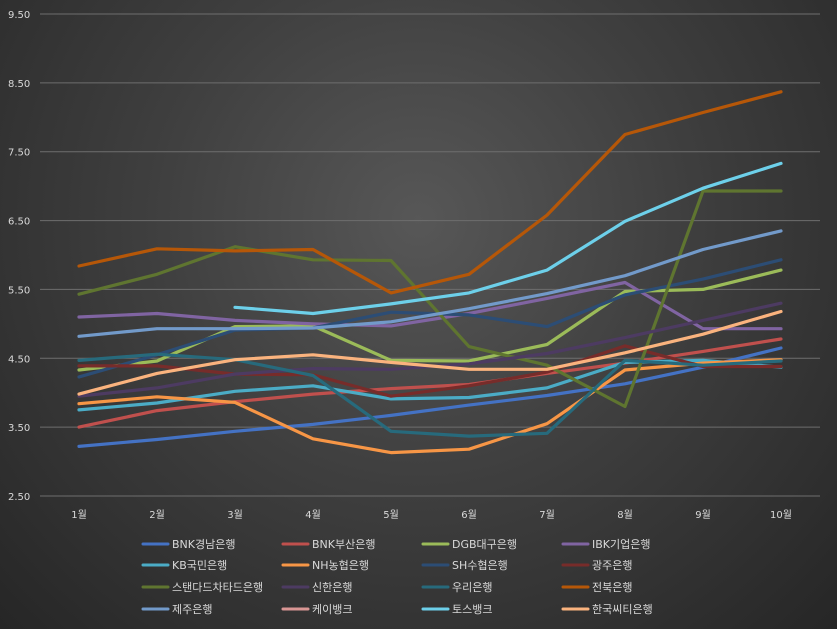  Describe the element at coordinates (622, 609) in the screenshot. I see `legend-label: 한국씨티은행` at that location.